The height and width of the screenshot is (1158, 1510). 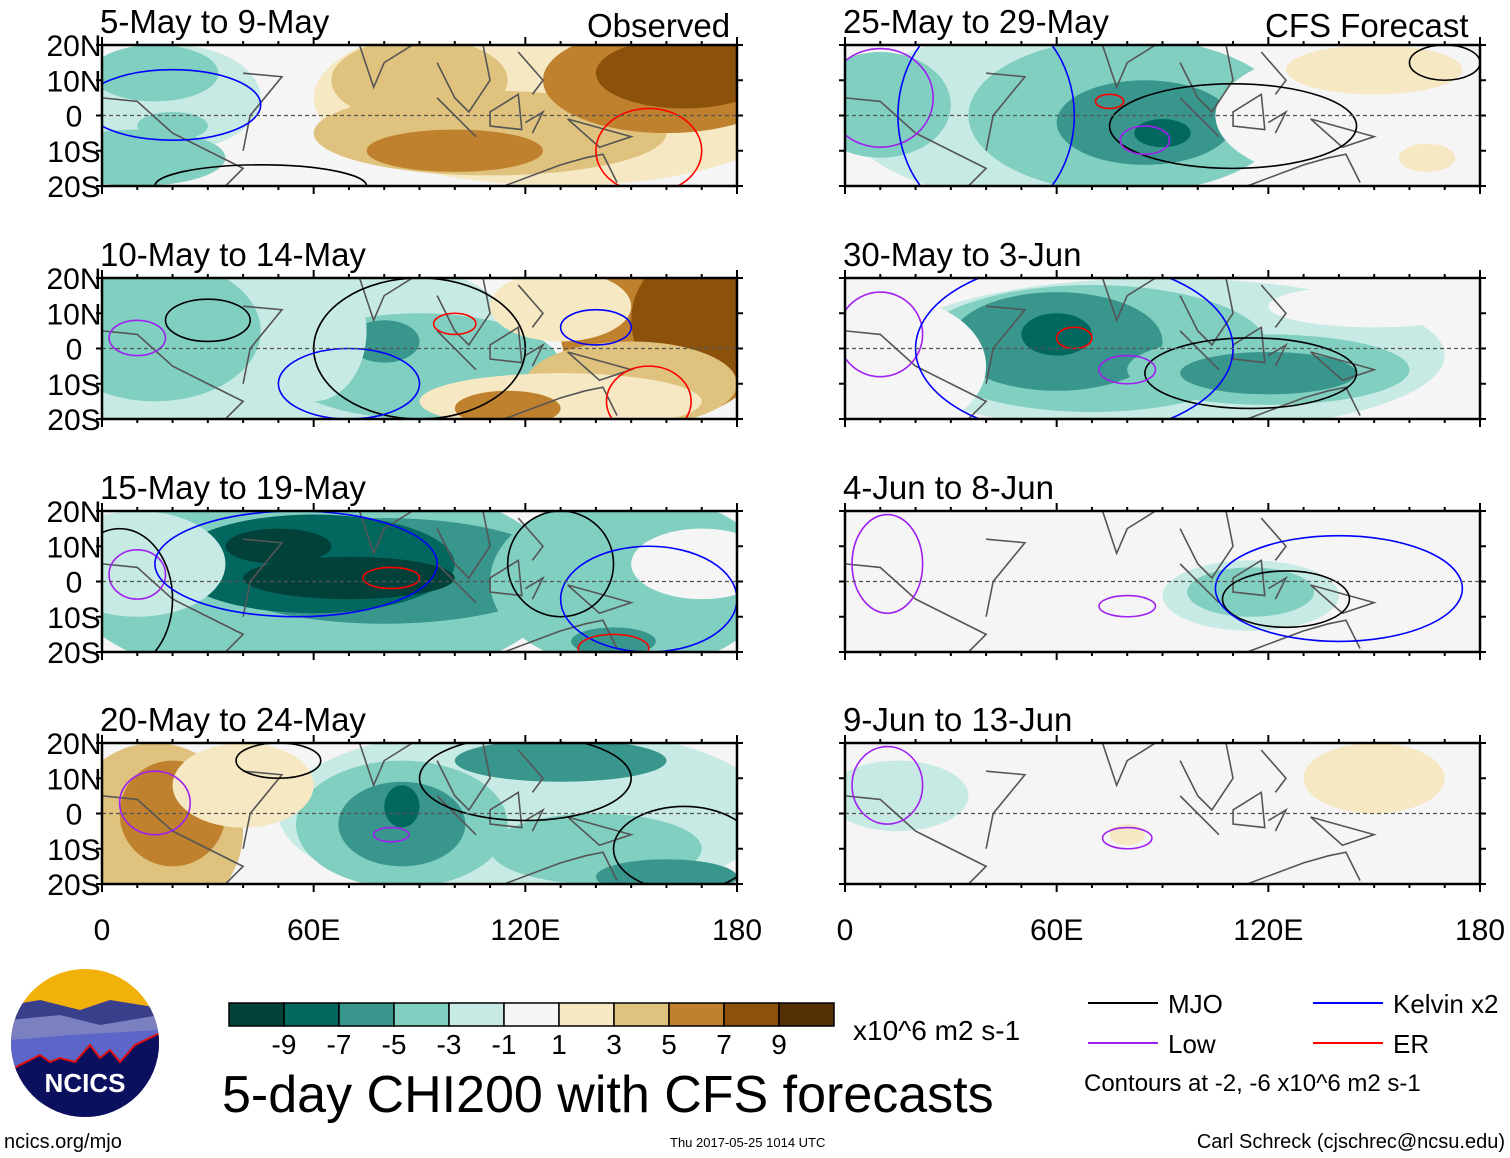 I want to click on logo-text: NCICS, so click(x=85, y=1083).